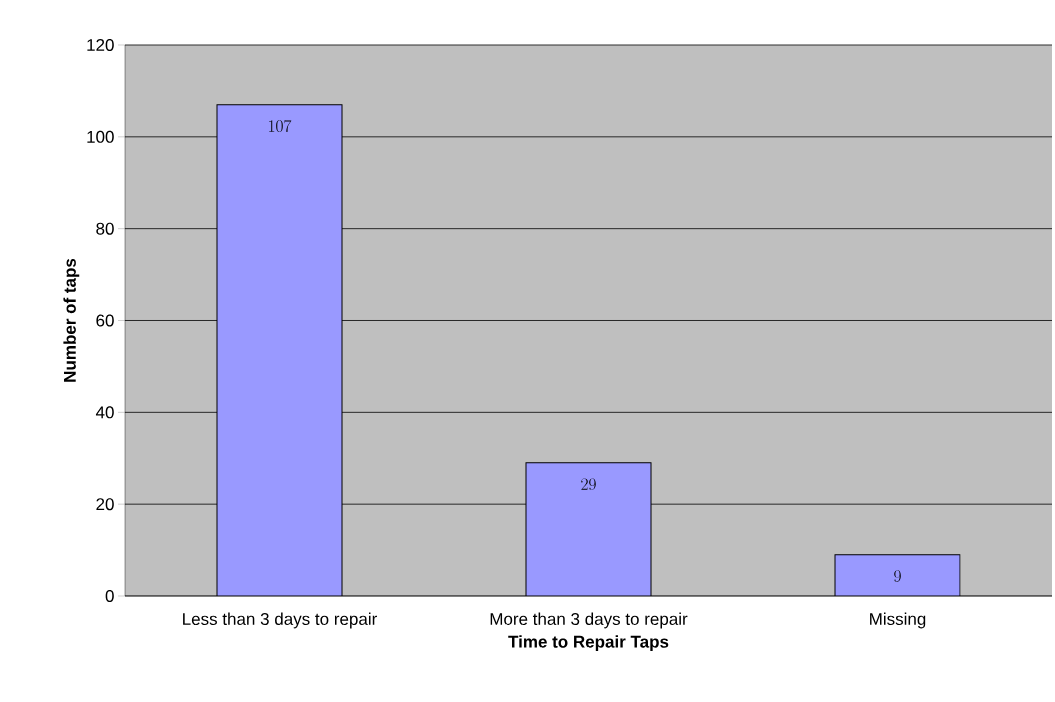 The width and height of the screenshot is (1055, 702). What do you see at coordinates (105, 320) in the screenshot?
I see `y-tick-label: 60` at bounding box center [105, 320].